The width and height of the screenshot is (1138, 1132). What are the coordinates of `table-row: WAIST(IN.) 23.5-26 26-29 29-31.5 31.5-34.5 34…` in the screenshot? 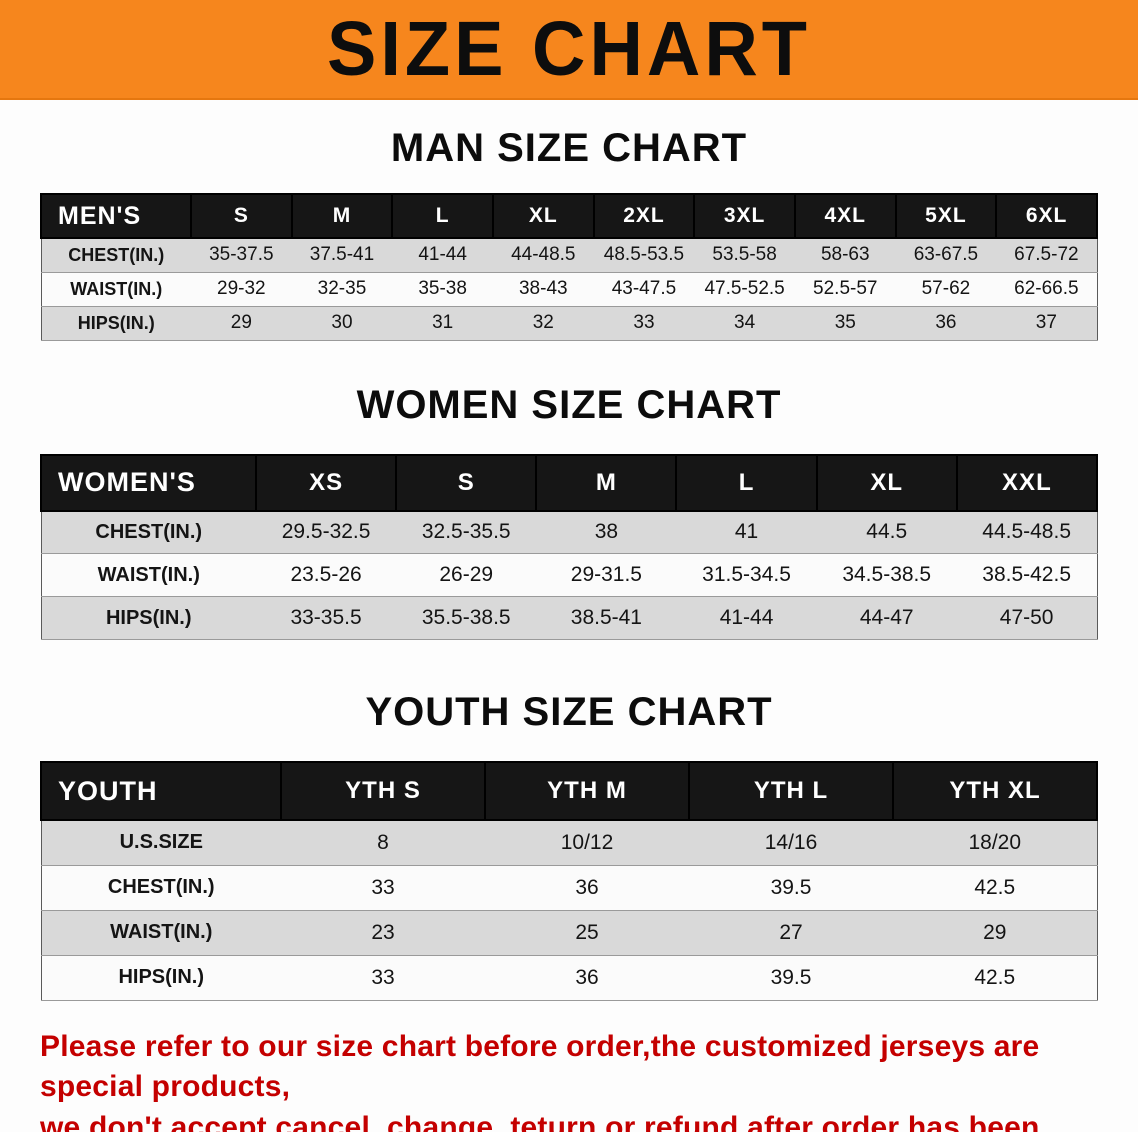 It's located at (569, 575).